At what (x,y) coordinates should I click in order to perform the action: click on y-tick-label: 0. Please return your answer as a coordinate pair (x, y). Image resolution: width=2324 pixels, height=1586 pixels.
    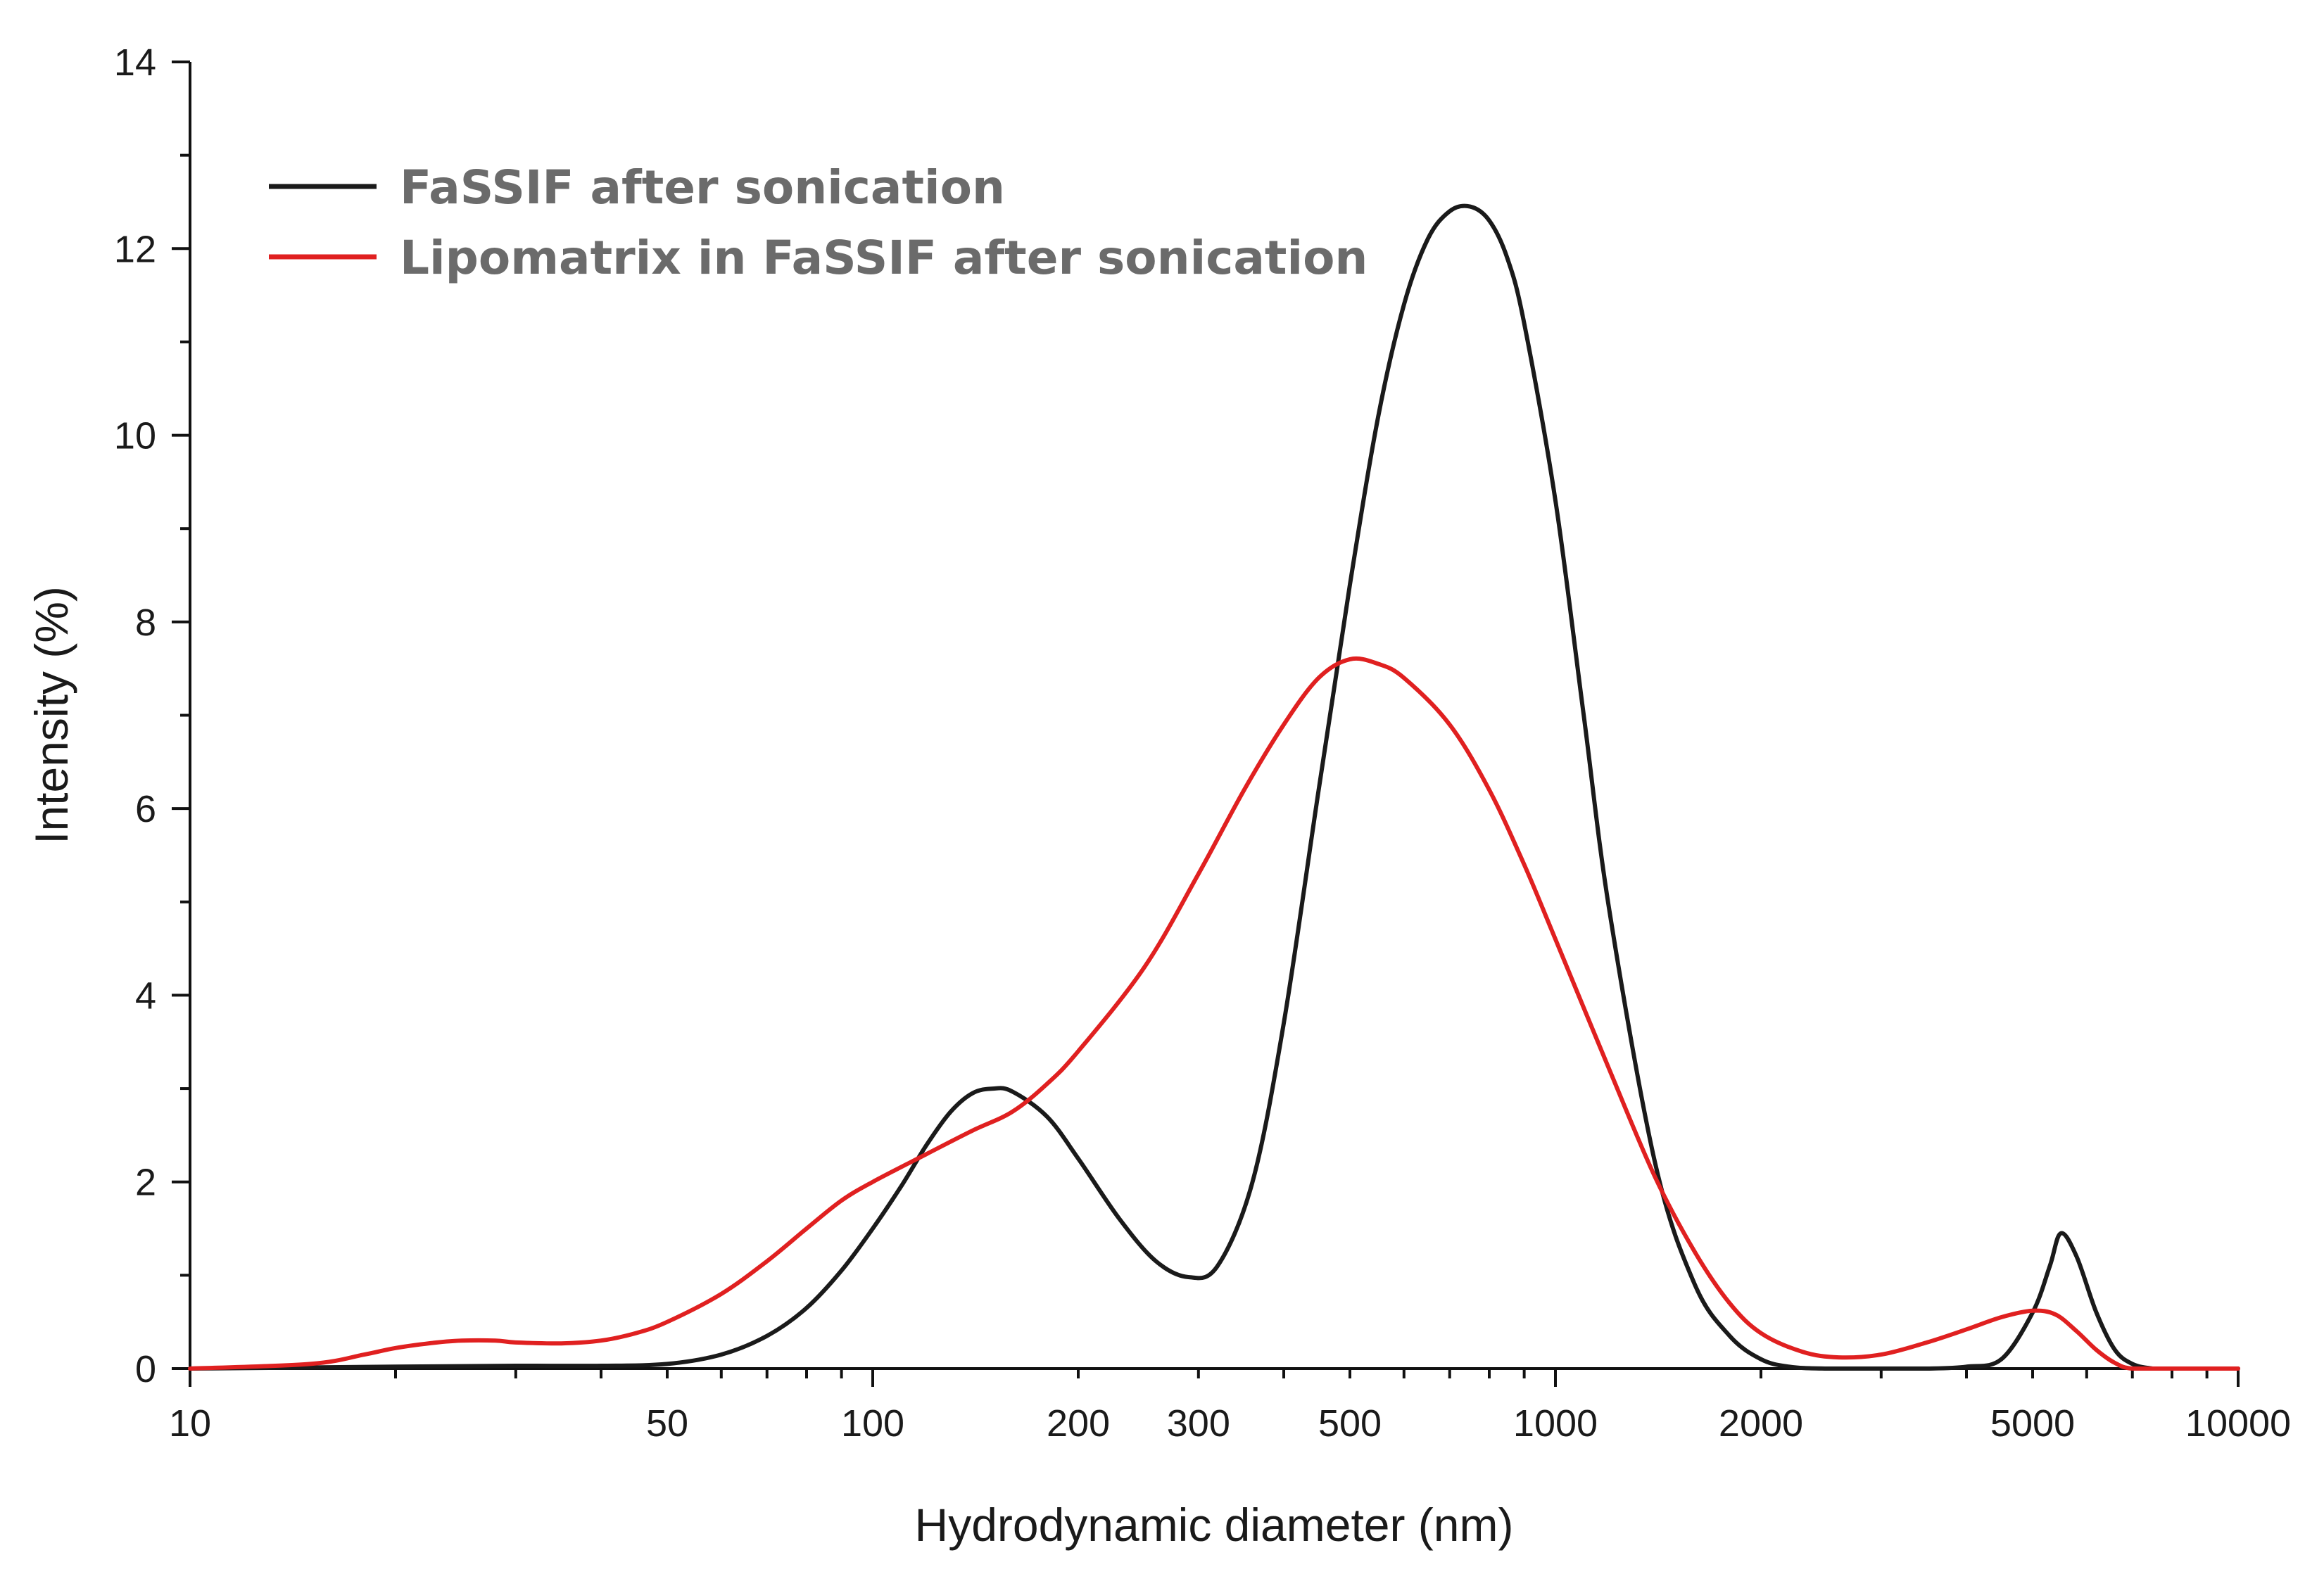
    Looking at the image, I should click on (145, 1369).